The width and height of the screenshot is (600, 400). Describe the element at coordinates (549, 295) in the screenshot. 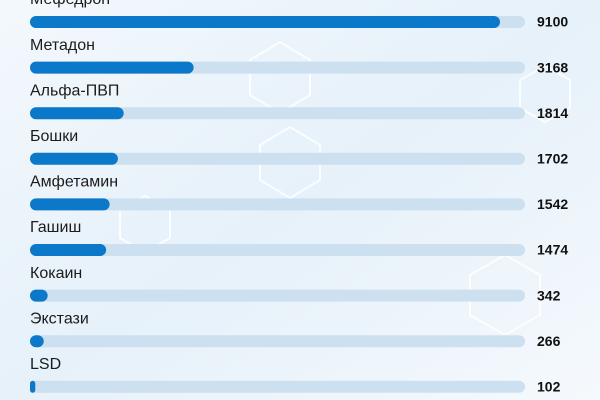

I see `value-label: 342` at that location.